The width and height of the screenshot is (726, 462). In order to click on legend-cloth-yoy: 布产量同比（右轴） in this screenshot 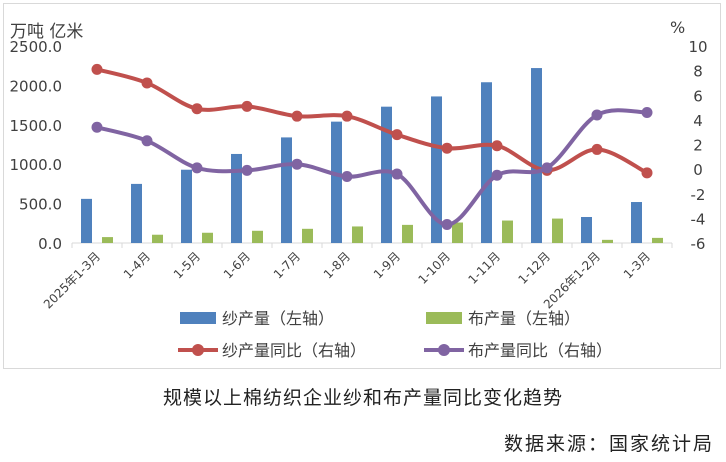, I will do `click(518, 350)`.